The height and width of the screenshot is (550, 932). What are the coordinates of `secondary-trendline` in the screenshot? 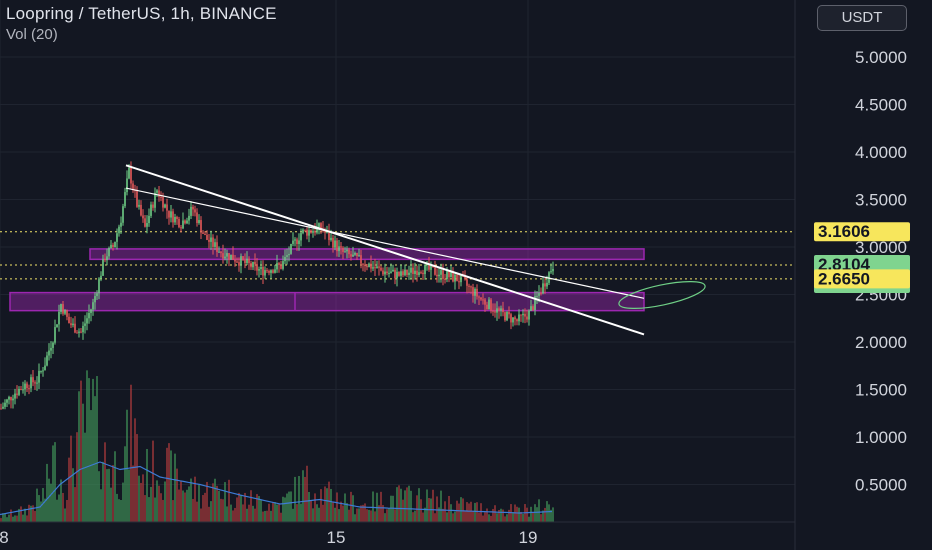 It's located at (385, 243).